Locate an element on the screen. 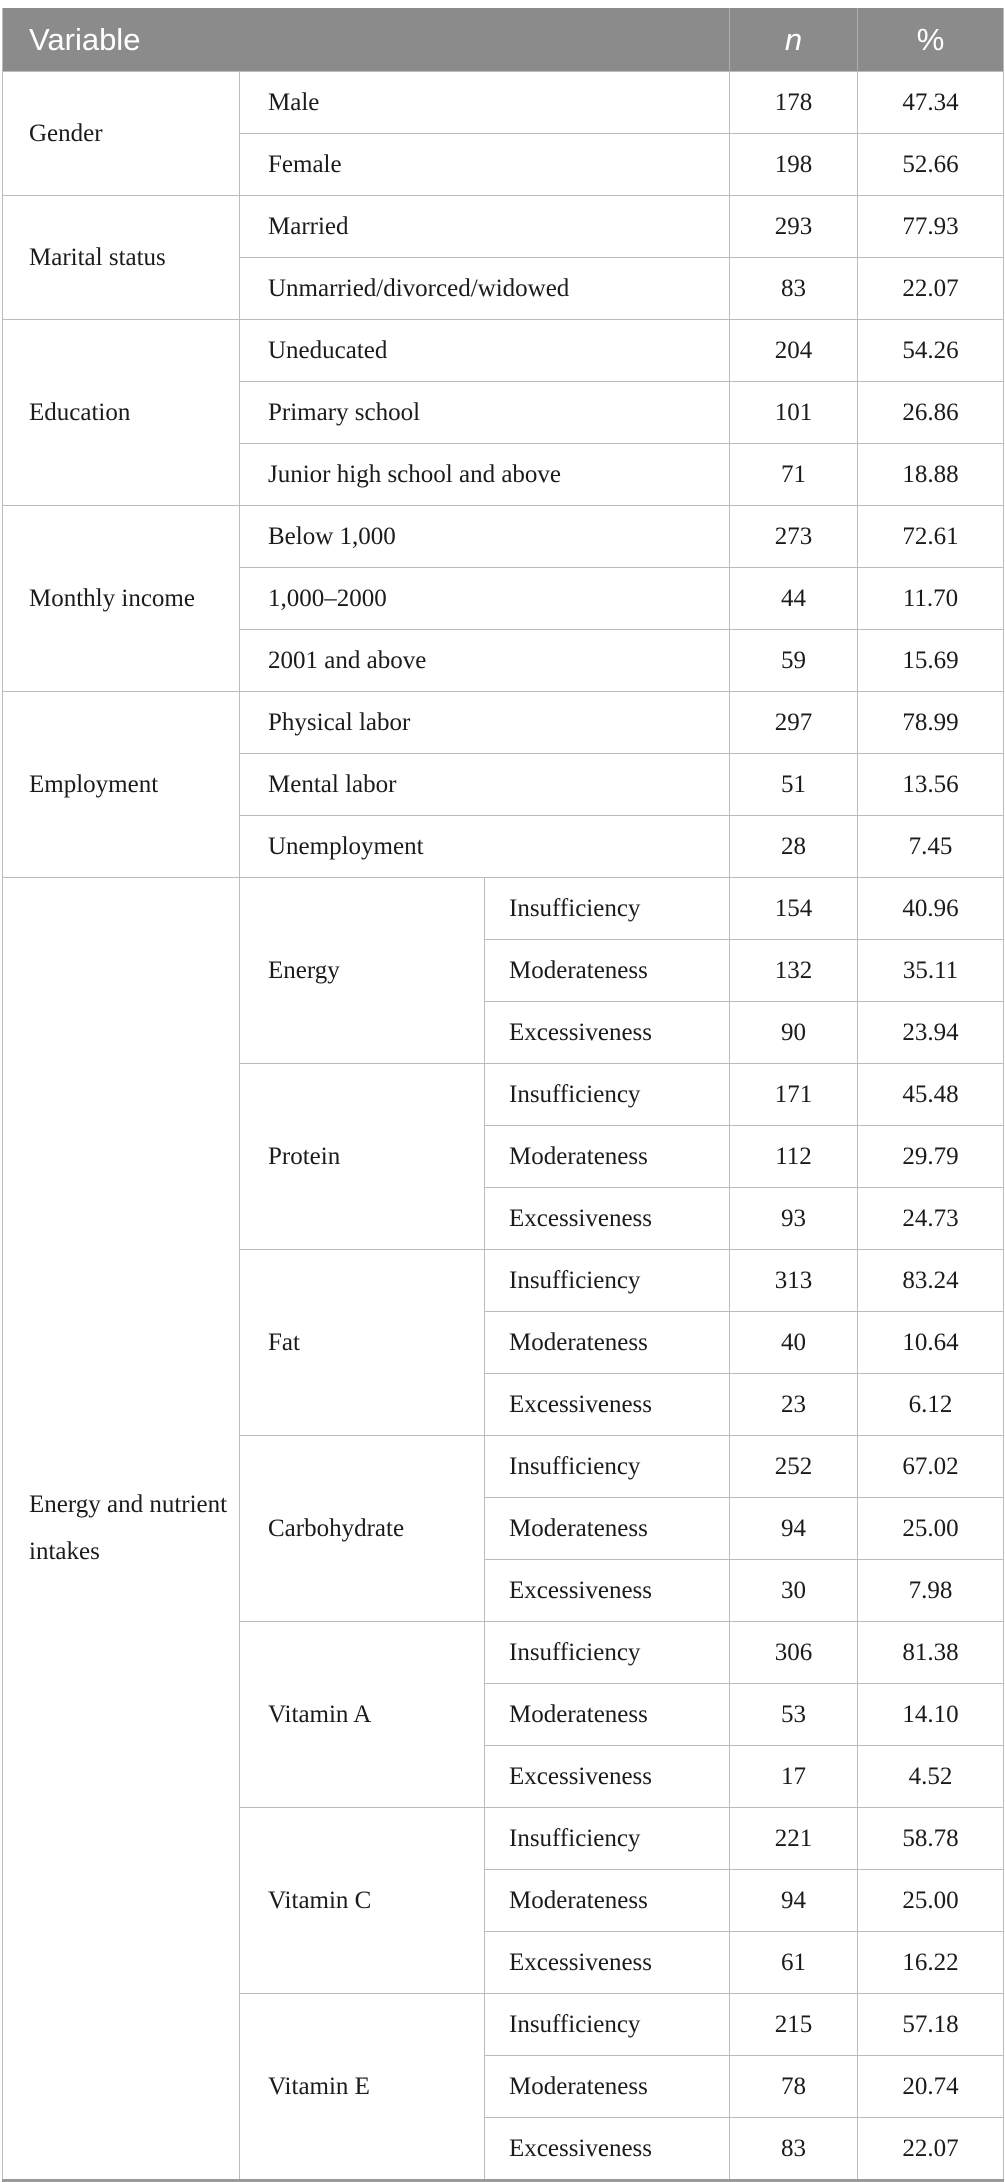 The height and width of the screenshot is (2182, 1005). pct-cell: 40.96 is located at coordinates (931, 908).